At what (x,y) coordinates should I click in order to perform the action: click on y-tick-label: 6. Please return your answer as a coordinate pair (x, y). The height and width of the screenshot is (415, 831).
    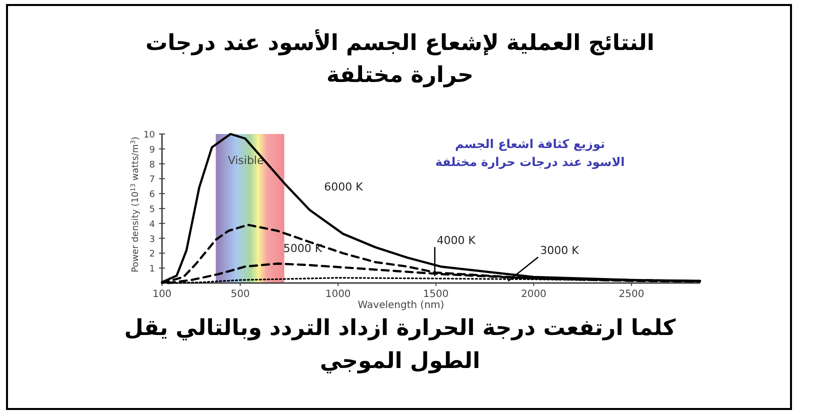
    Looking at the image, I should click on (152, 195).